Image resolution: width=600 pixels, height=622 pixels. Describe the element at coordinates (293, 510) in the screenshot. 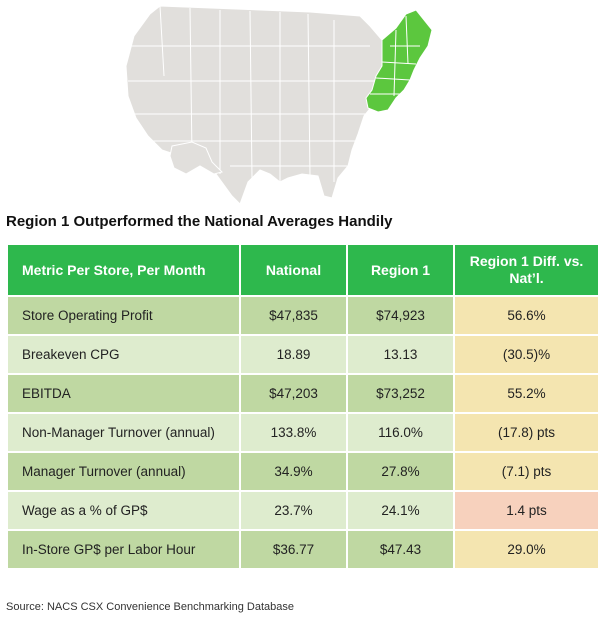

I see `row-national: 23.7%` at that location.